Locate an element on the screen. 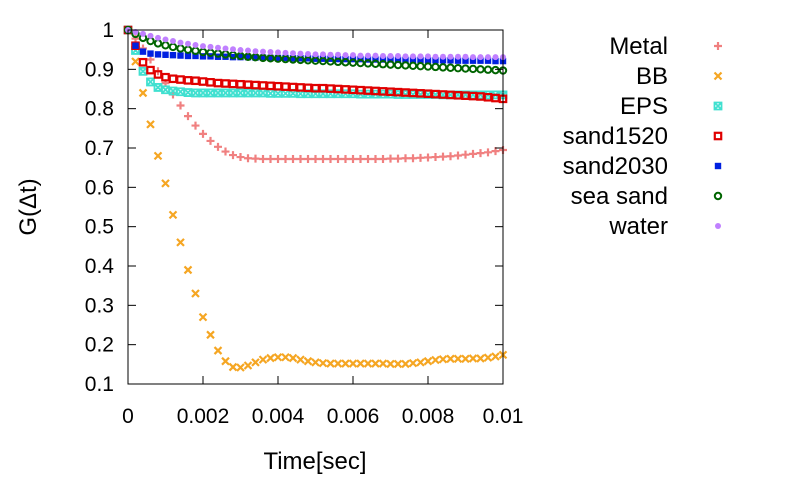  y-tick-label: 0.6 is located at coordinates (99, 187).